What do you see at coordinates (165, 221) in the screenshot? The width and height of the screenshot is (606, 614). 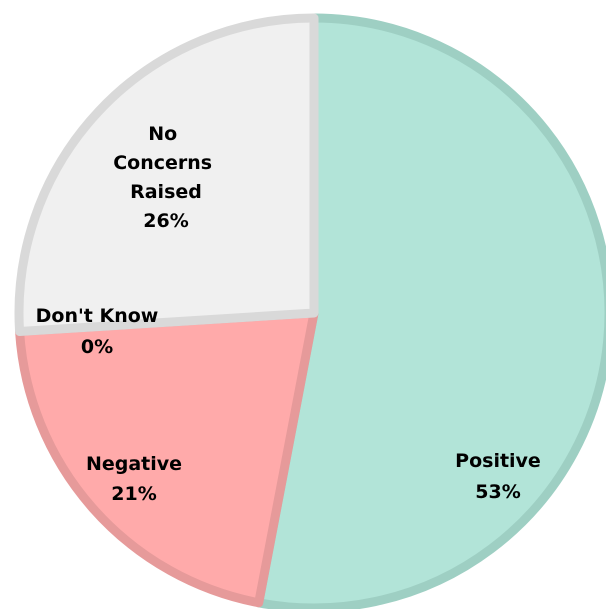 I see `slice-value-no-concerns: 26%` at bounding box center [165, 221].